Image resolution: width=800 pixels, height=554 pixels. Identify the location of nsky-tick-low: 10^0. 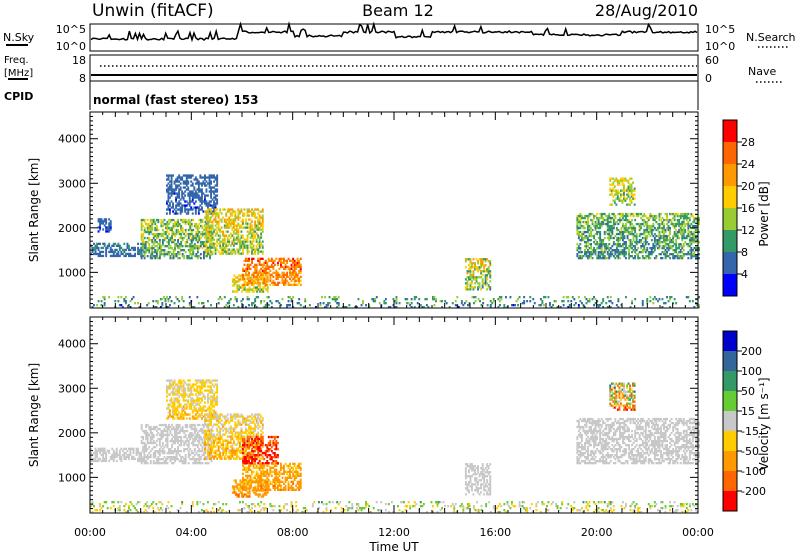
(71, 46).